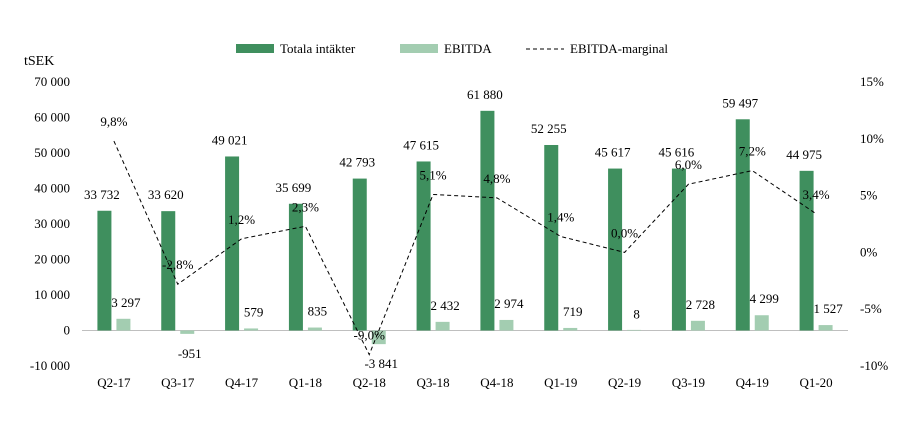 The width and height of the screenshot is (918, 424). Describe the element at coordinates (114, 382) in the screenshot. I see `category-label: Q2-17` at that location.